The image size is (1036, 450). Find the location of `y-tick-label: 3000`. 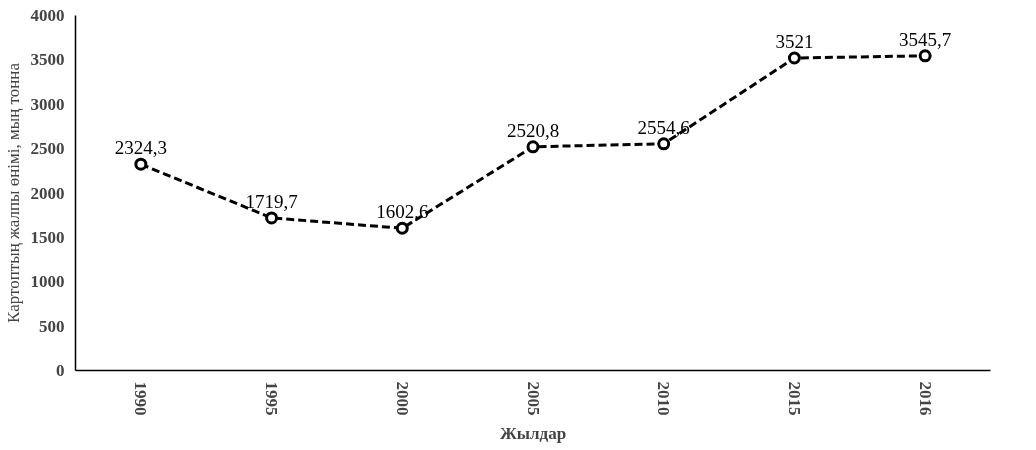

y-tick-label: 3000 is located at coordinates (47, 104).